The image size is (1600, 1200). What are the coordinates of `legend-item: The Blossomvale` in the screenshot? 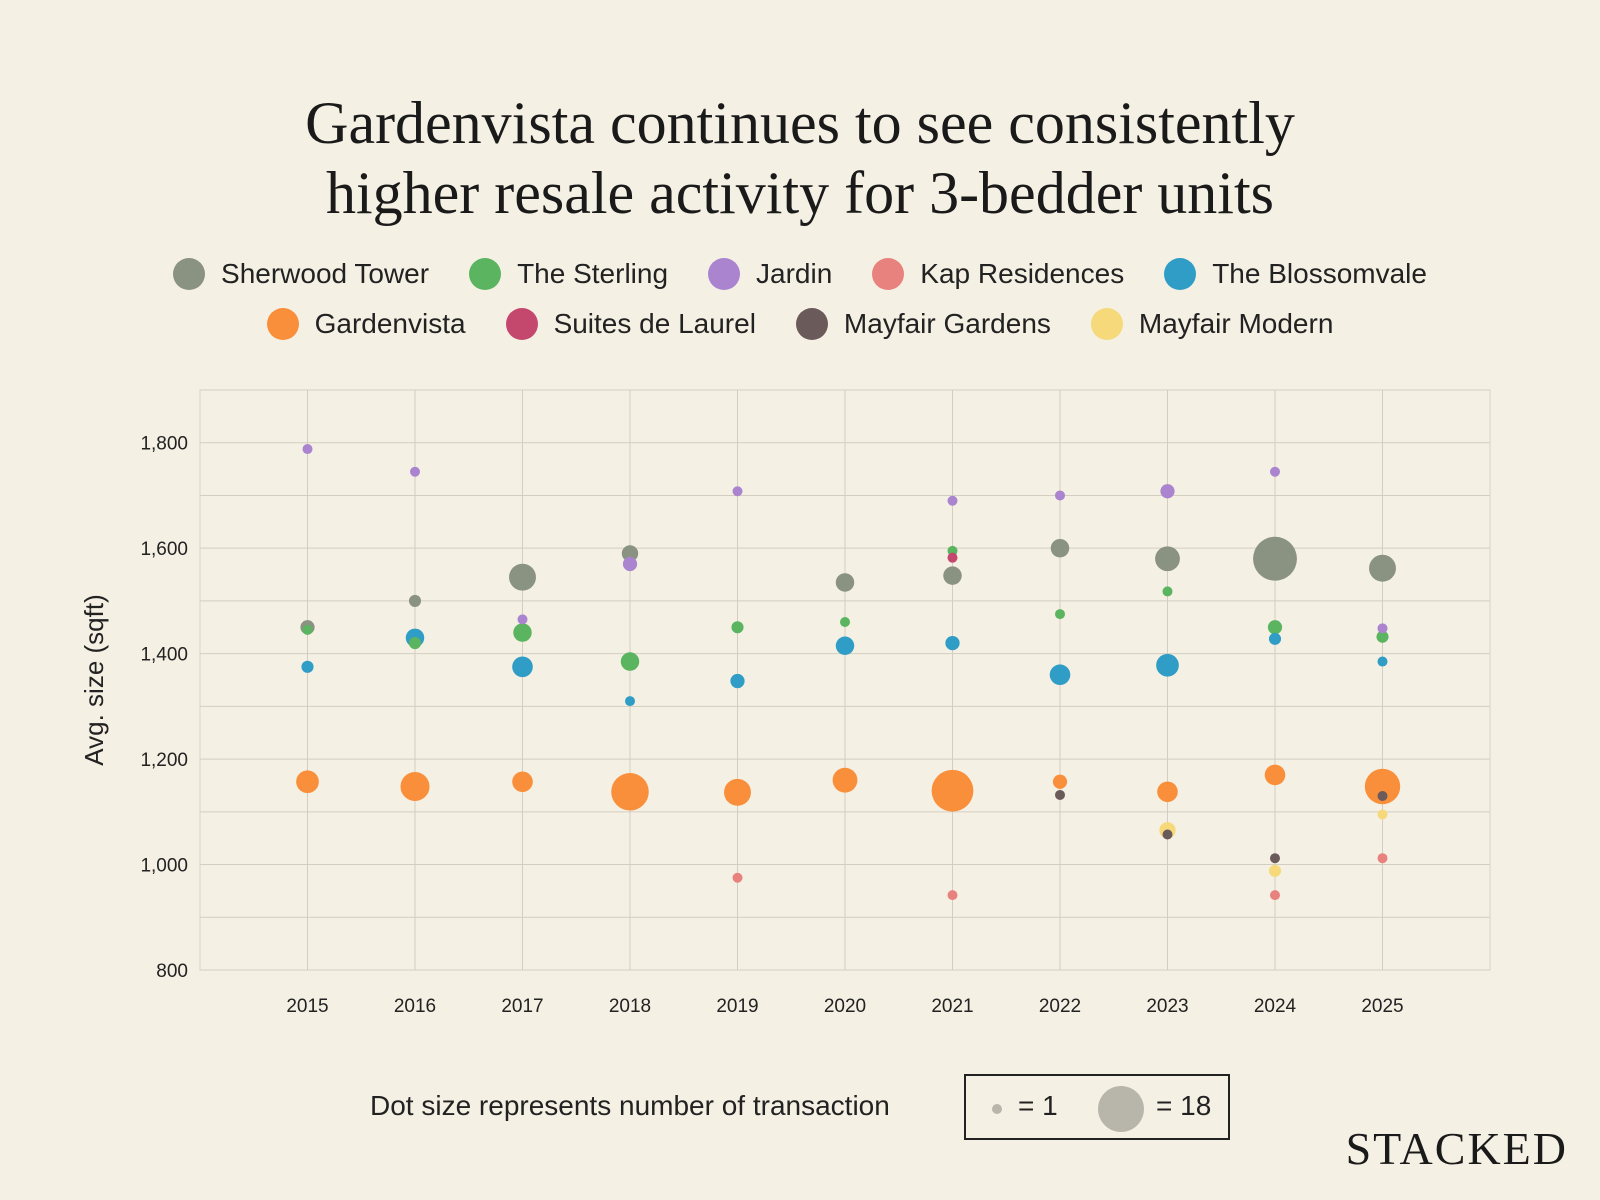 It's located at (1295, 274).